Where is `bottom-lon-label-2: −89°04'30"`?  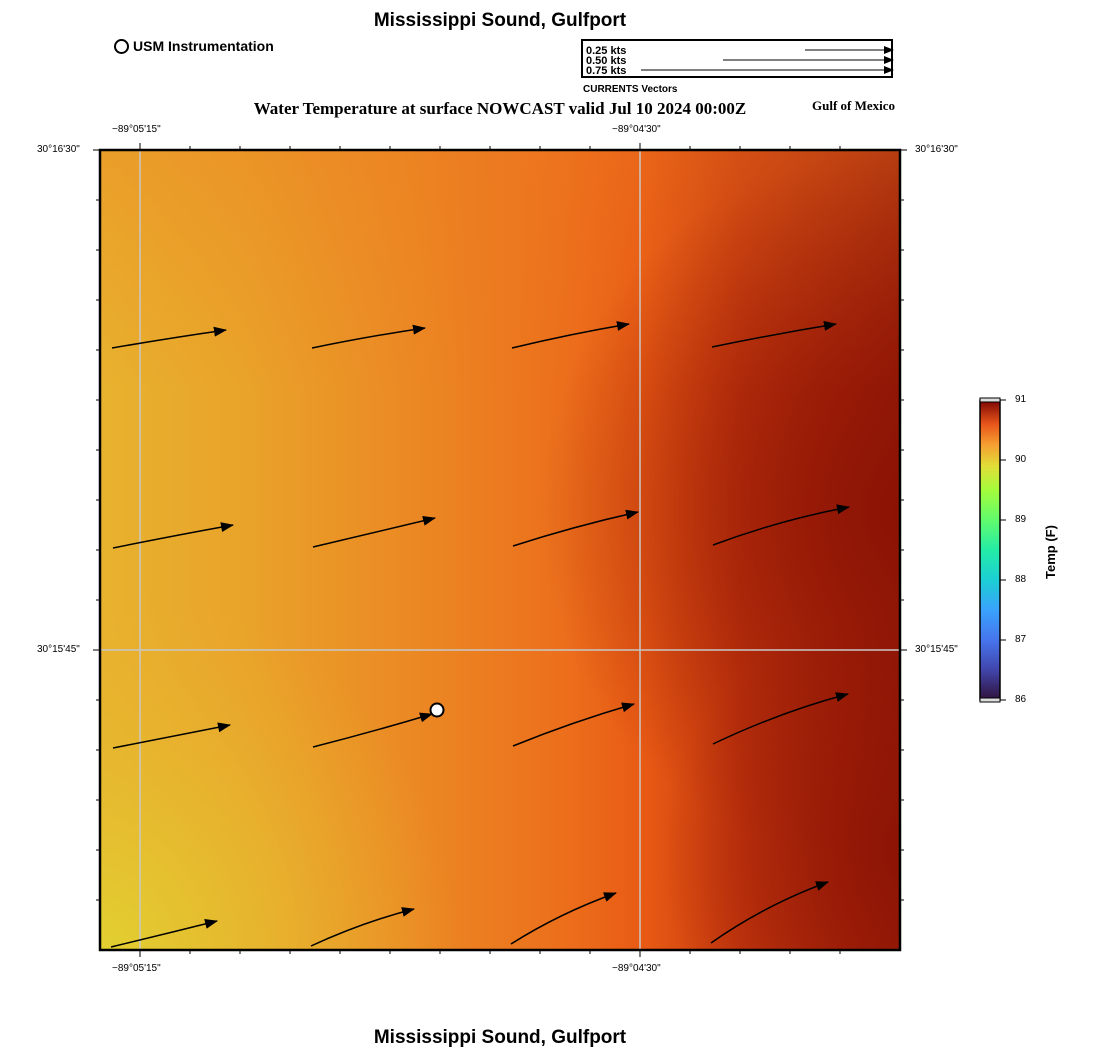
bottom-lon-label-2: −89°04'30" is located at coordinates (636, 968).